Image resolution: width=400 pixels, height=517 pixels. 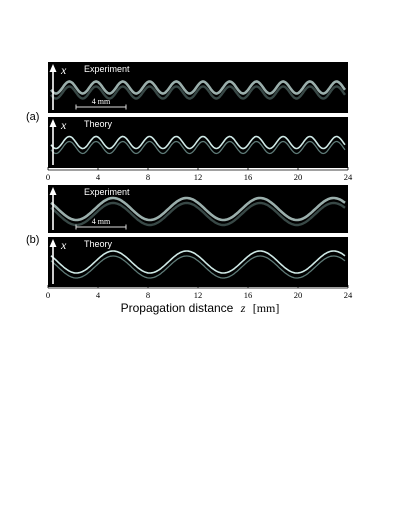 I want to click on panel-label-b: (b), so click(x=32, y=240).